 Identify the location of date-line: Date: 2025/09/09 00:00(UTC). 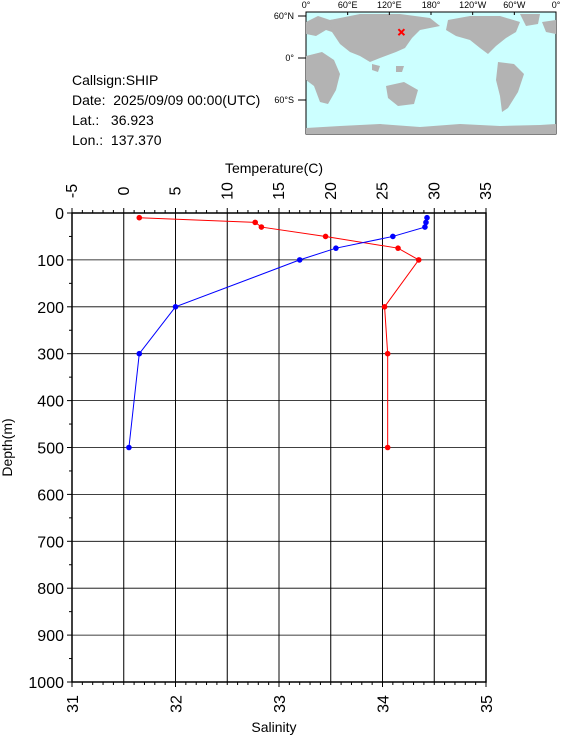
(166, 100).